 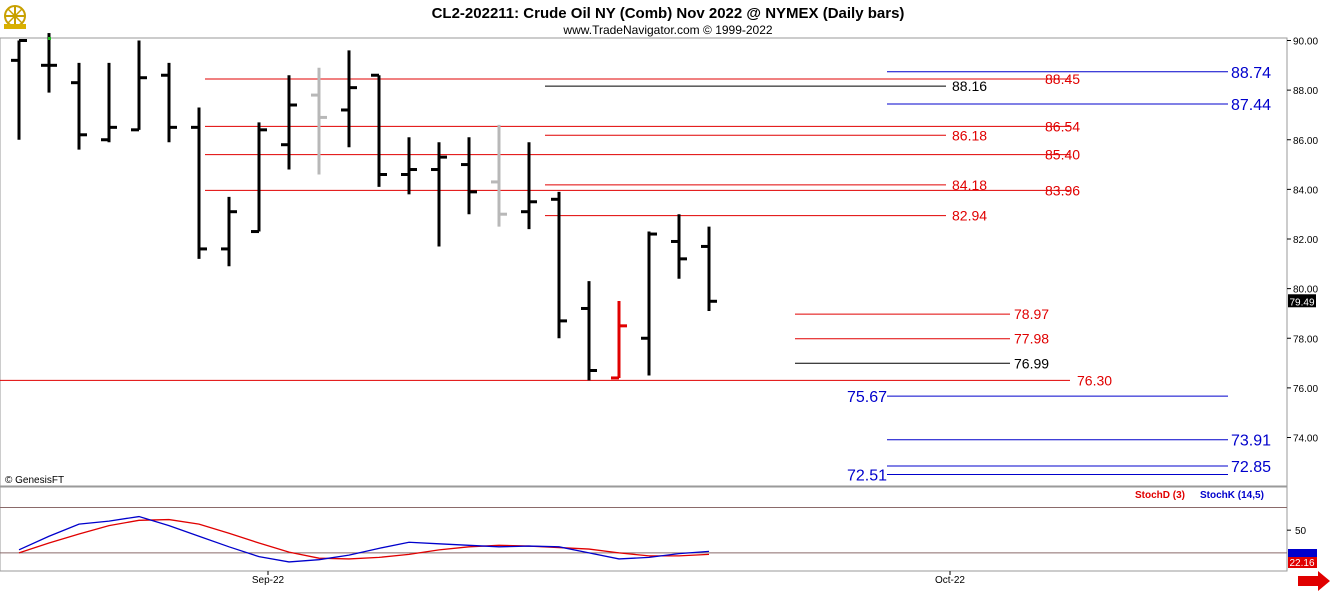 What do you see at coordinates (1305, 91) in the screenshot?
I see `price-tick-label: 88.00` at bounding box center [1305, 91].